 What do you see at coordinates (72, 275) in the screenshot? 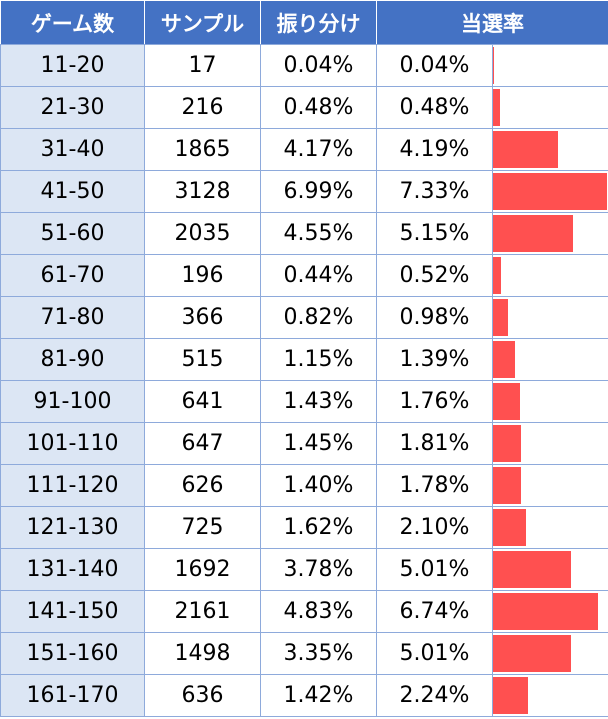
I see `games-cell: 61-70` at bounding box center [72, 275].